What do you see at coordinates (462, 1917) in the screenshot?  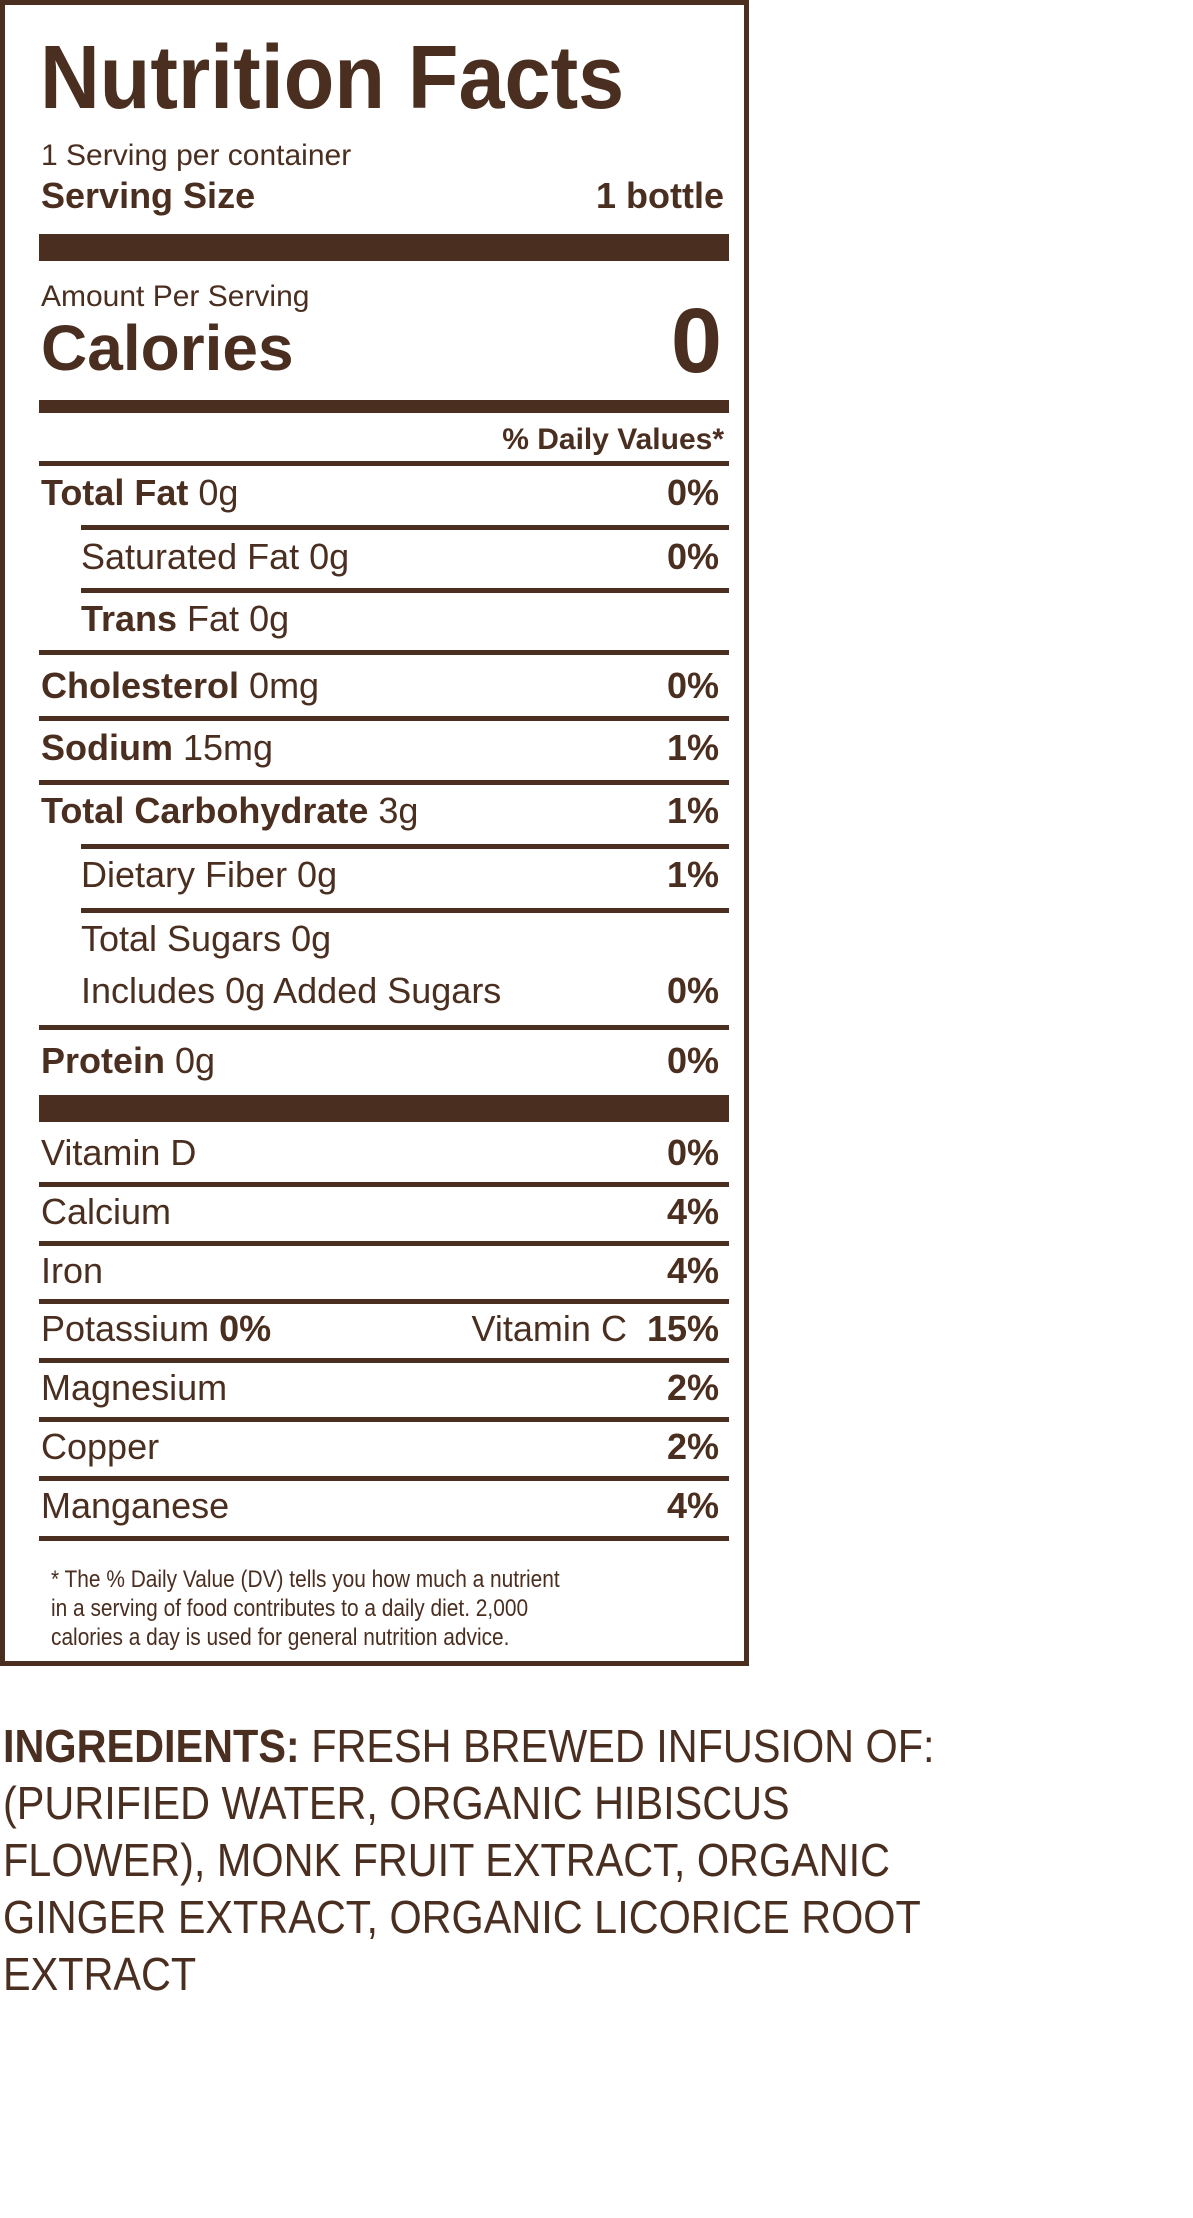 I see `ingredients-line: GINGER EXTRACT, ORGANIC LICORICE ROOT` at bounding box center [462, 1917].